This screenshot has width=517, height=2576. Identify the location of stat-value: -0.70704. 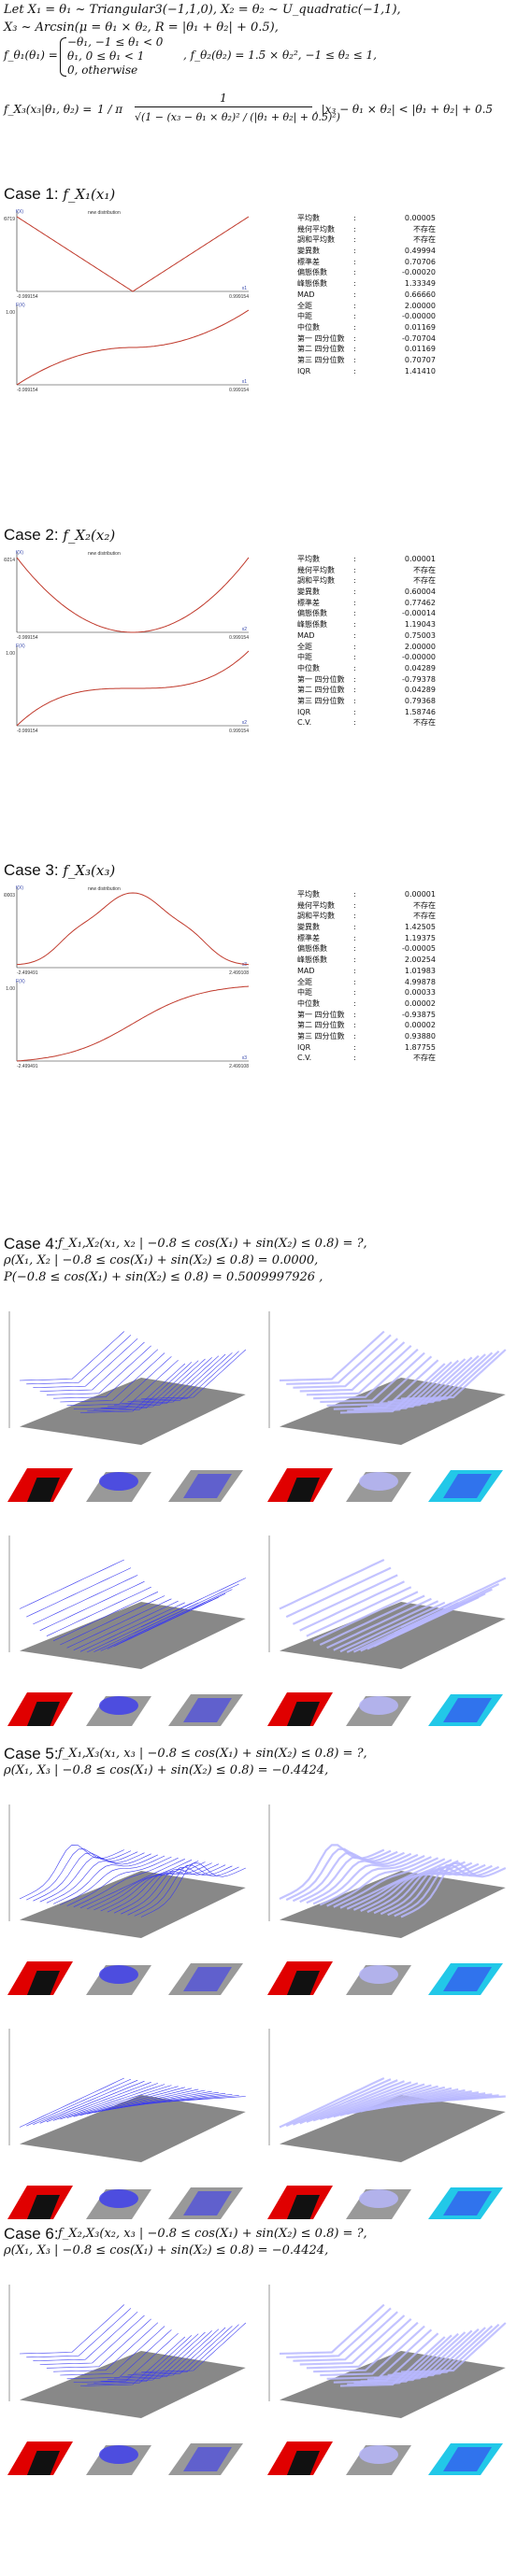
(419, 338).